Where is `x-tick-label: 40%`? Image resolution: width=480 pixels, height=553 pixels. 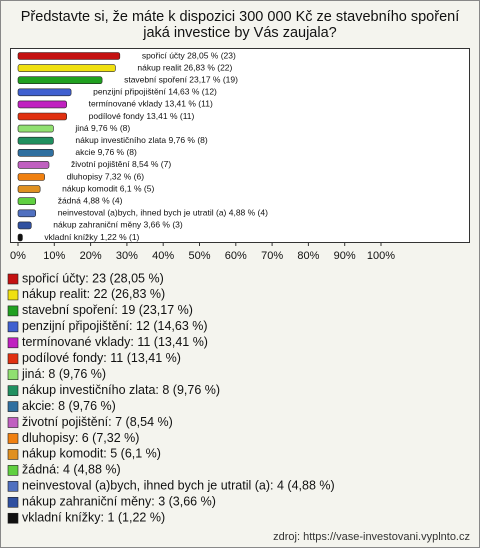
x-tick-label: 40% is located at coordinates (163, 256).